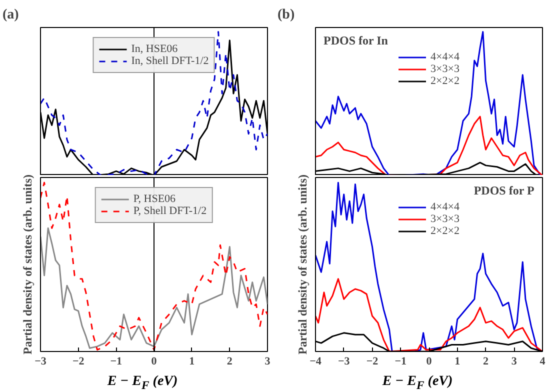  I want to click on legend-label: In, Shell DFT-1/2, so click(170, 61).